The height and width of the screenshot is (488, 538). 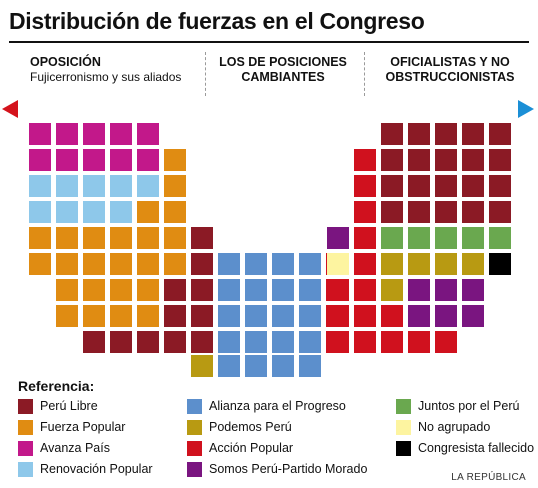 I want to click on legend-label: Perú Libre, so click(x=69, y=406).